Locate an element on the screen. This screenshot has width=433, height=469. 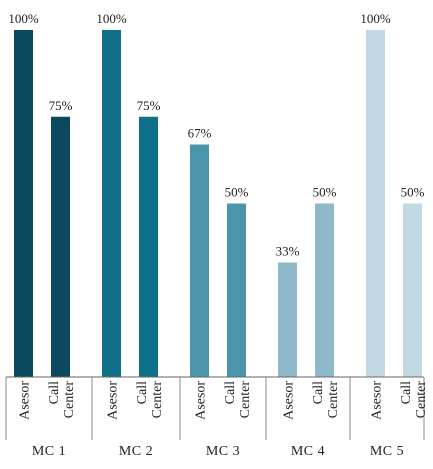
x-axis is located at coordinates (215, 408).